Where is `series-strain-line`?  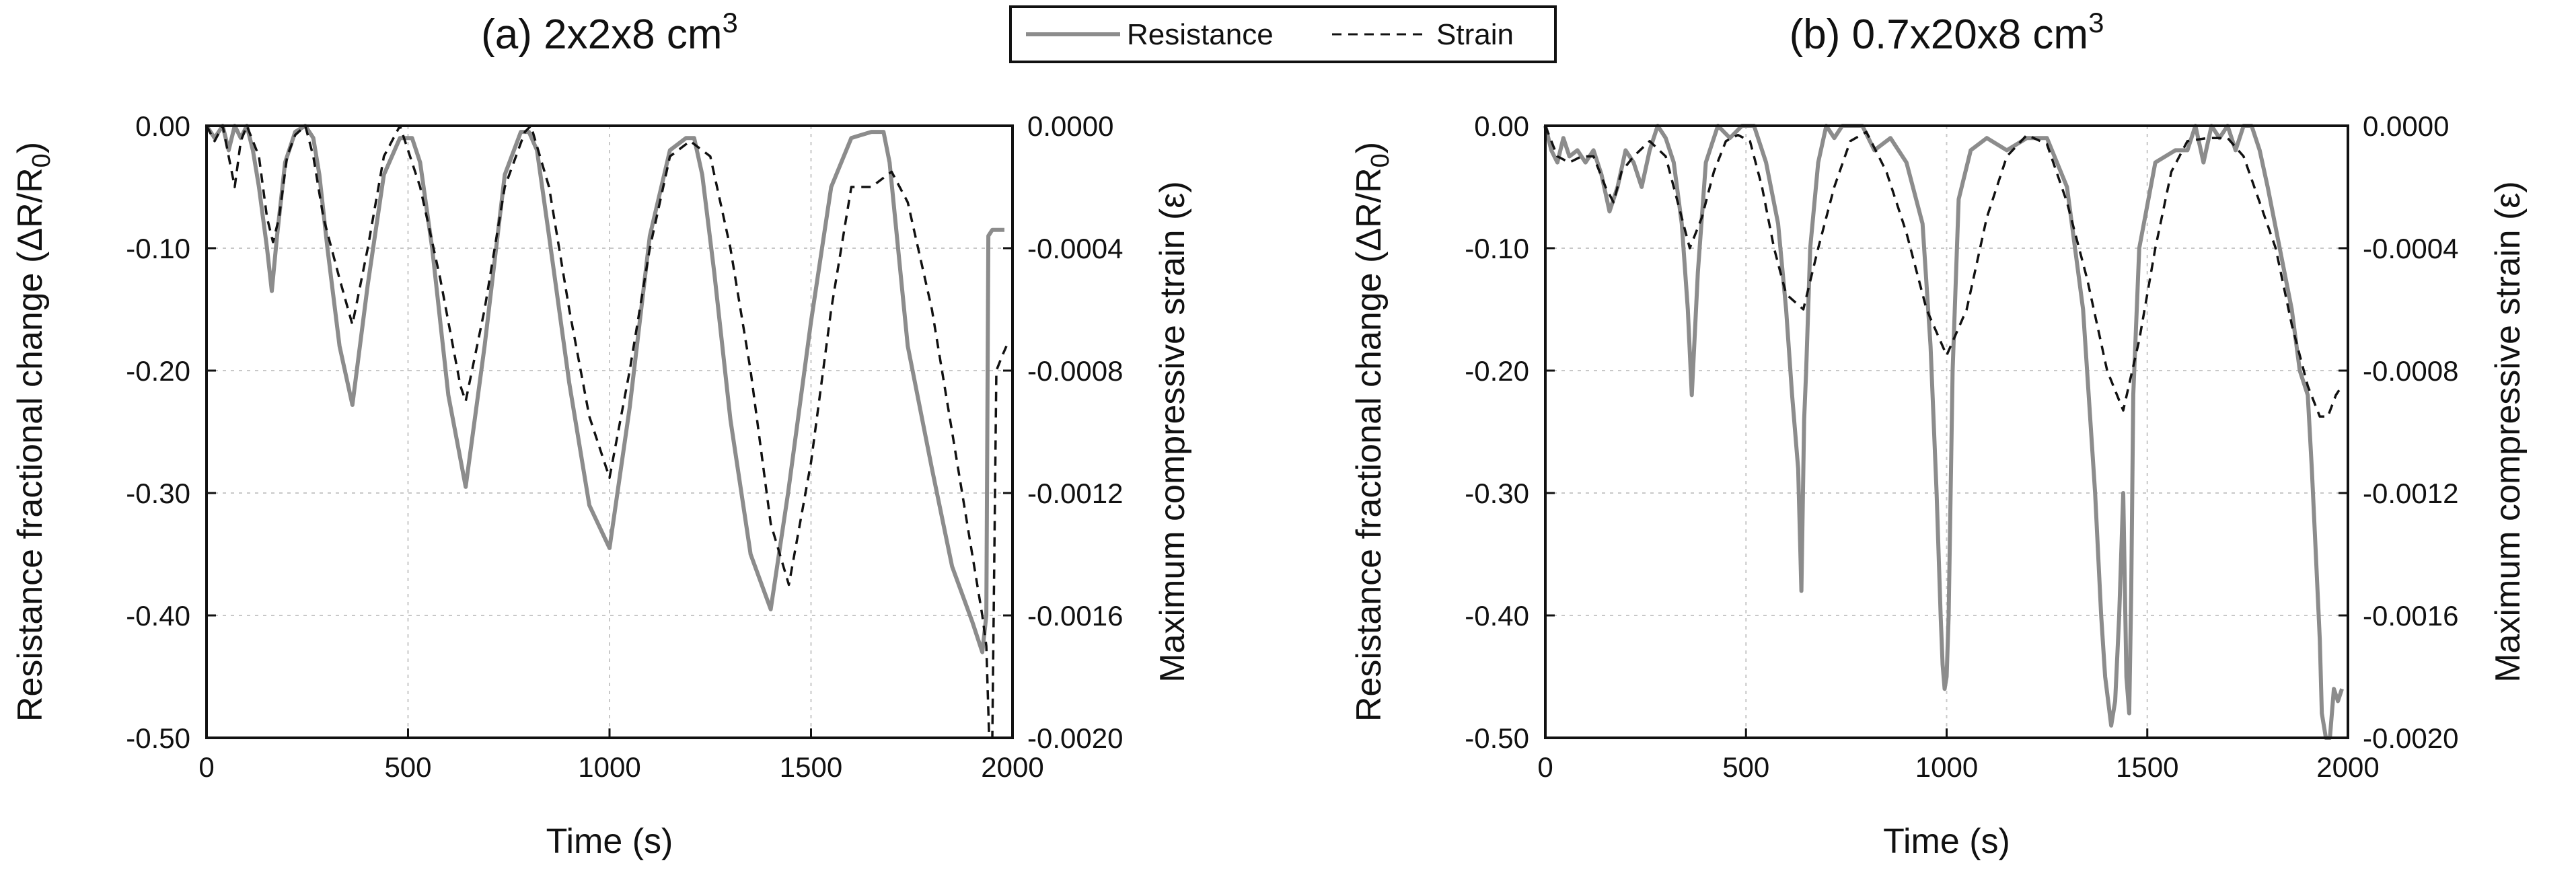
series-strain-line is located at coordinates (1943, 271).